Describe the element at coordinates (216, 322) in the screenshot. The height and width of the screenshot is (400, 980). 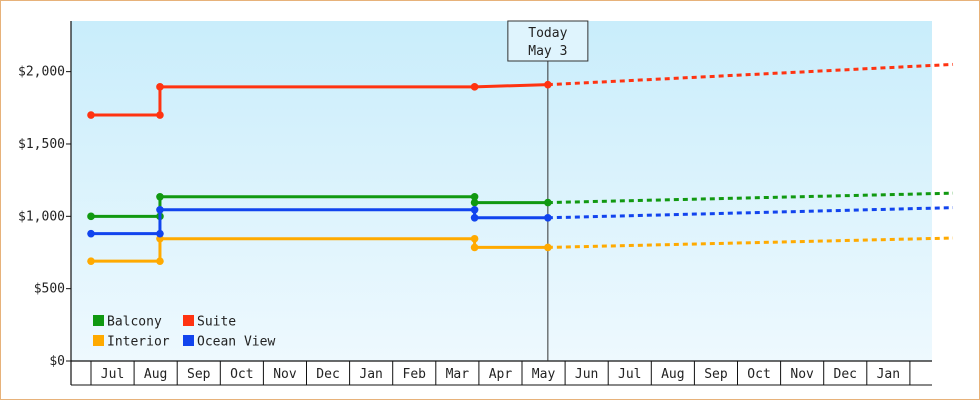
I see `legend-label-suite: Suite` at that location.